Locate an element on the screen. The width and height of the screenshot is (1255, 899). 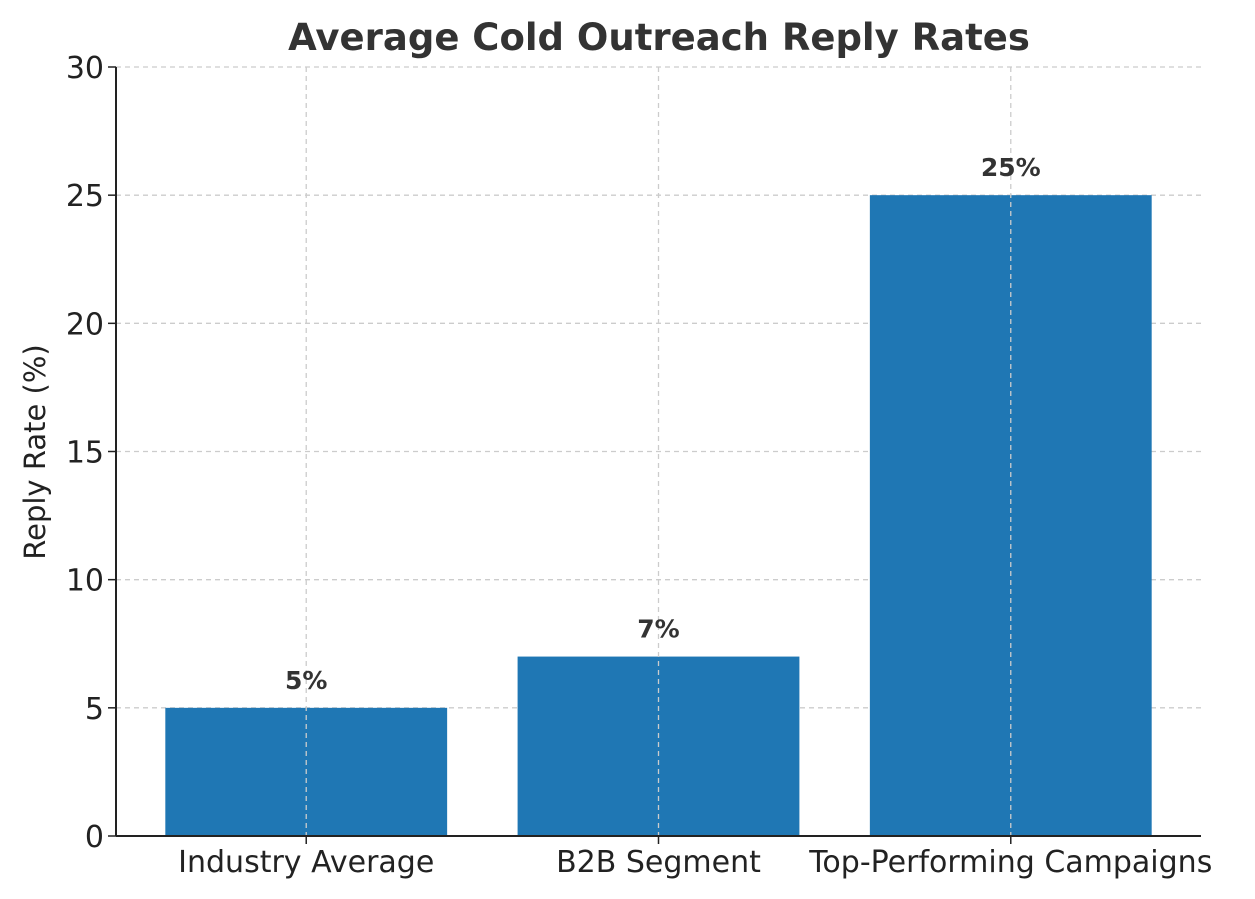
data-label: 5% is located at coordinates (306, 680).